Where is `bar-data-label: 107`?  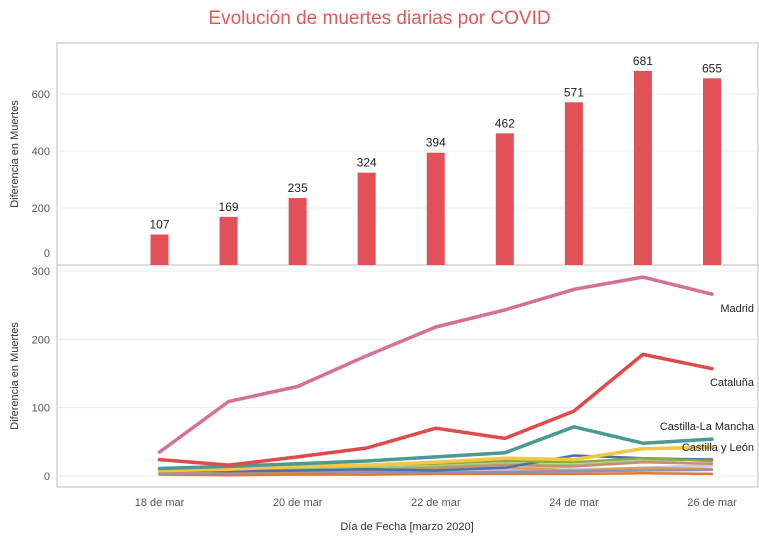 bar-data-label: 107 is located at coordinates (159, 225).